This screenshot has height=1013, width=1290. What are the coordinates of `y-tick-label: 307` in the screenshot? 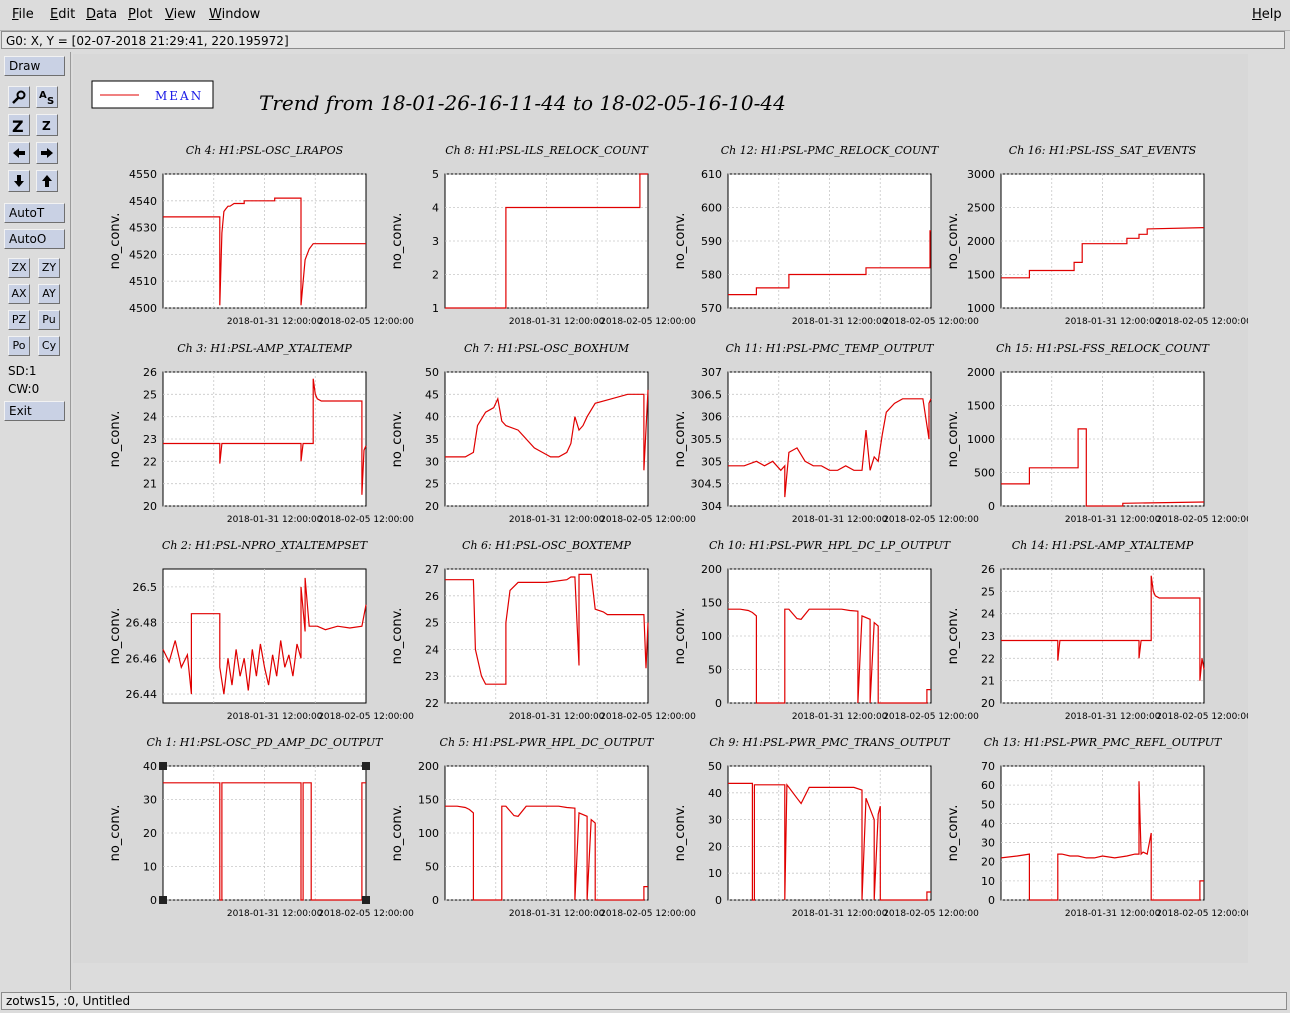 It's located at (711, 372).